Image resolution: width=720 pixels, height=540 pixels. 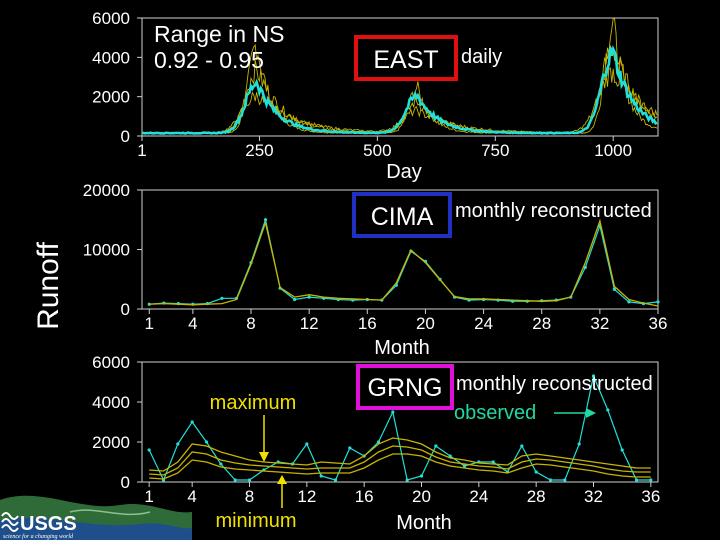 I want to click on annotation-minimum: minimum, so click(x=255, y=521).